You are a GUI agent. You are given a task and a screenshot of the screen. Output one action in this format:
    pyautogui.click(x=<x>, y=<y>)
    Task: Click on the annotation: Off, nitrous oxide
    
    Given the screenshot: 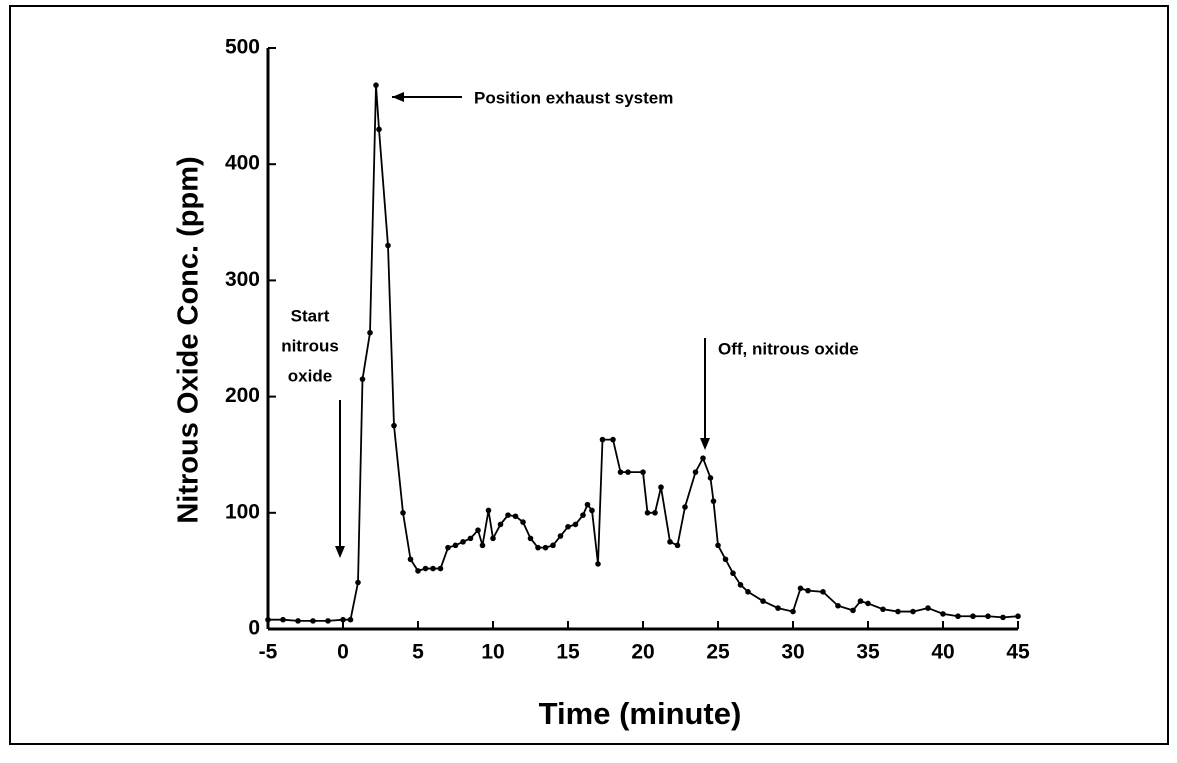 What is the action you would take?
    pyautogui.click(x=788, y=348)
    